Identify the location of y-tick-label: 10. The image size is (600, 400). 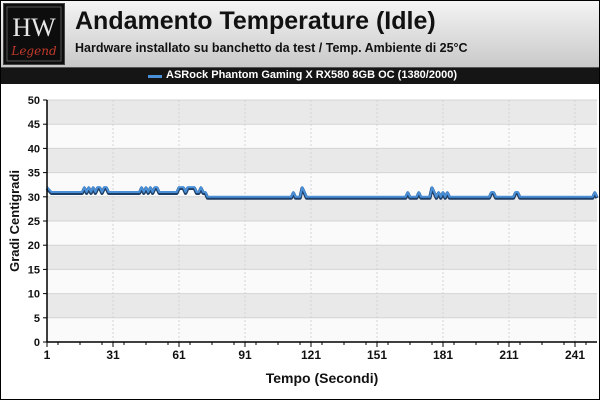
(34, 295).